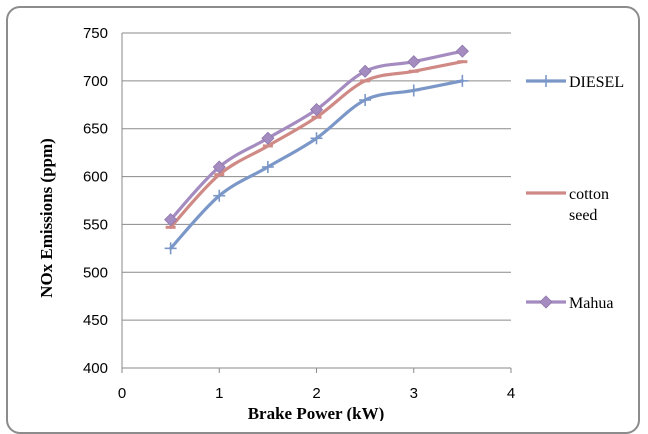  What do you see at coordinates (316, 412) in the screenshot?
I see `x-axis-title: Brake Power (kW)` at bounding box center [316, 412].